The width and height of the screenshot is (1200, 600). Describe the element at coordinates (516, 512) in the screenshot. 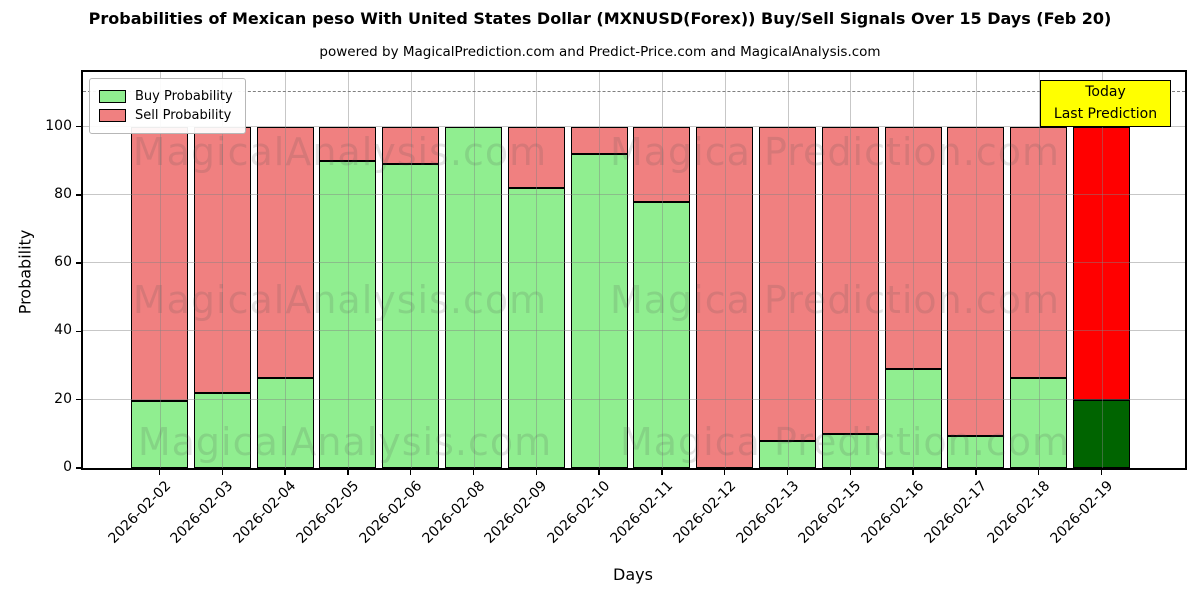

I see `x-tick-label: 2026-02-09` at that location.